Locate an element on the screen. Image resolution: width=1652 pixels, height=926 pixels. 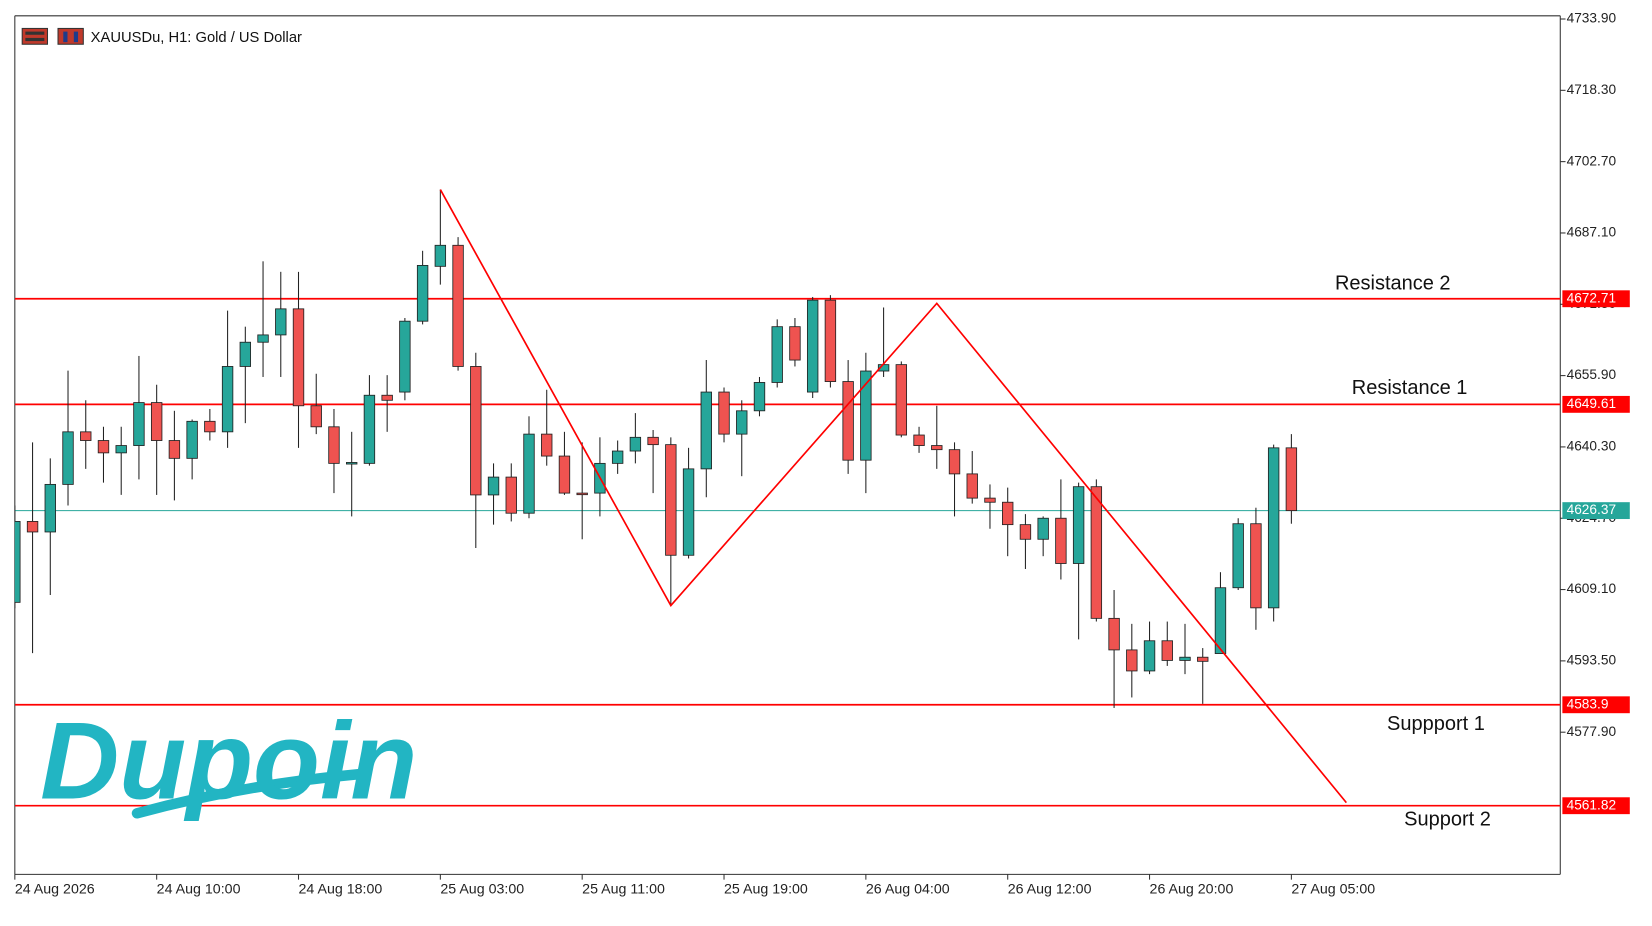
x-tick-label: 24 Aug 10:00 is located at coordinates (199, 889).